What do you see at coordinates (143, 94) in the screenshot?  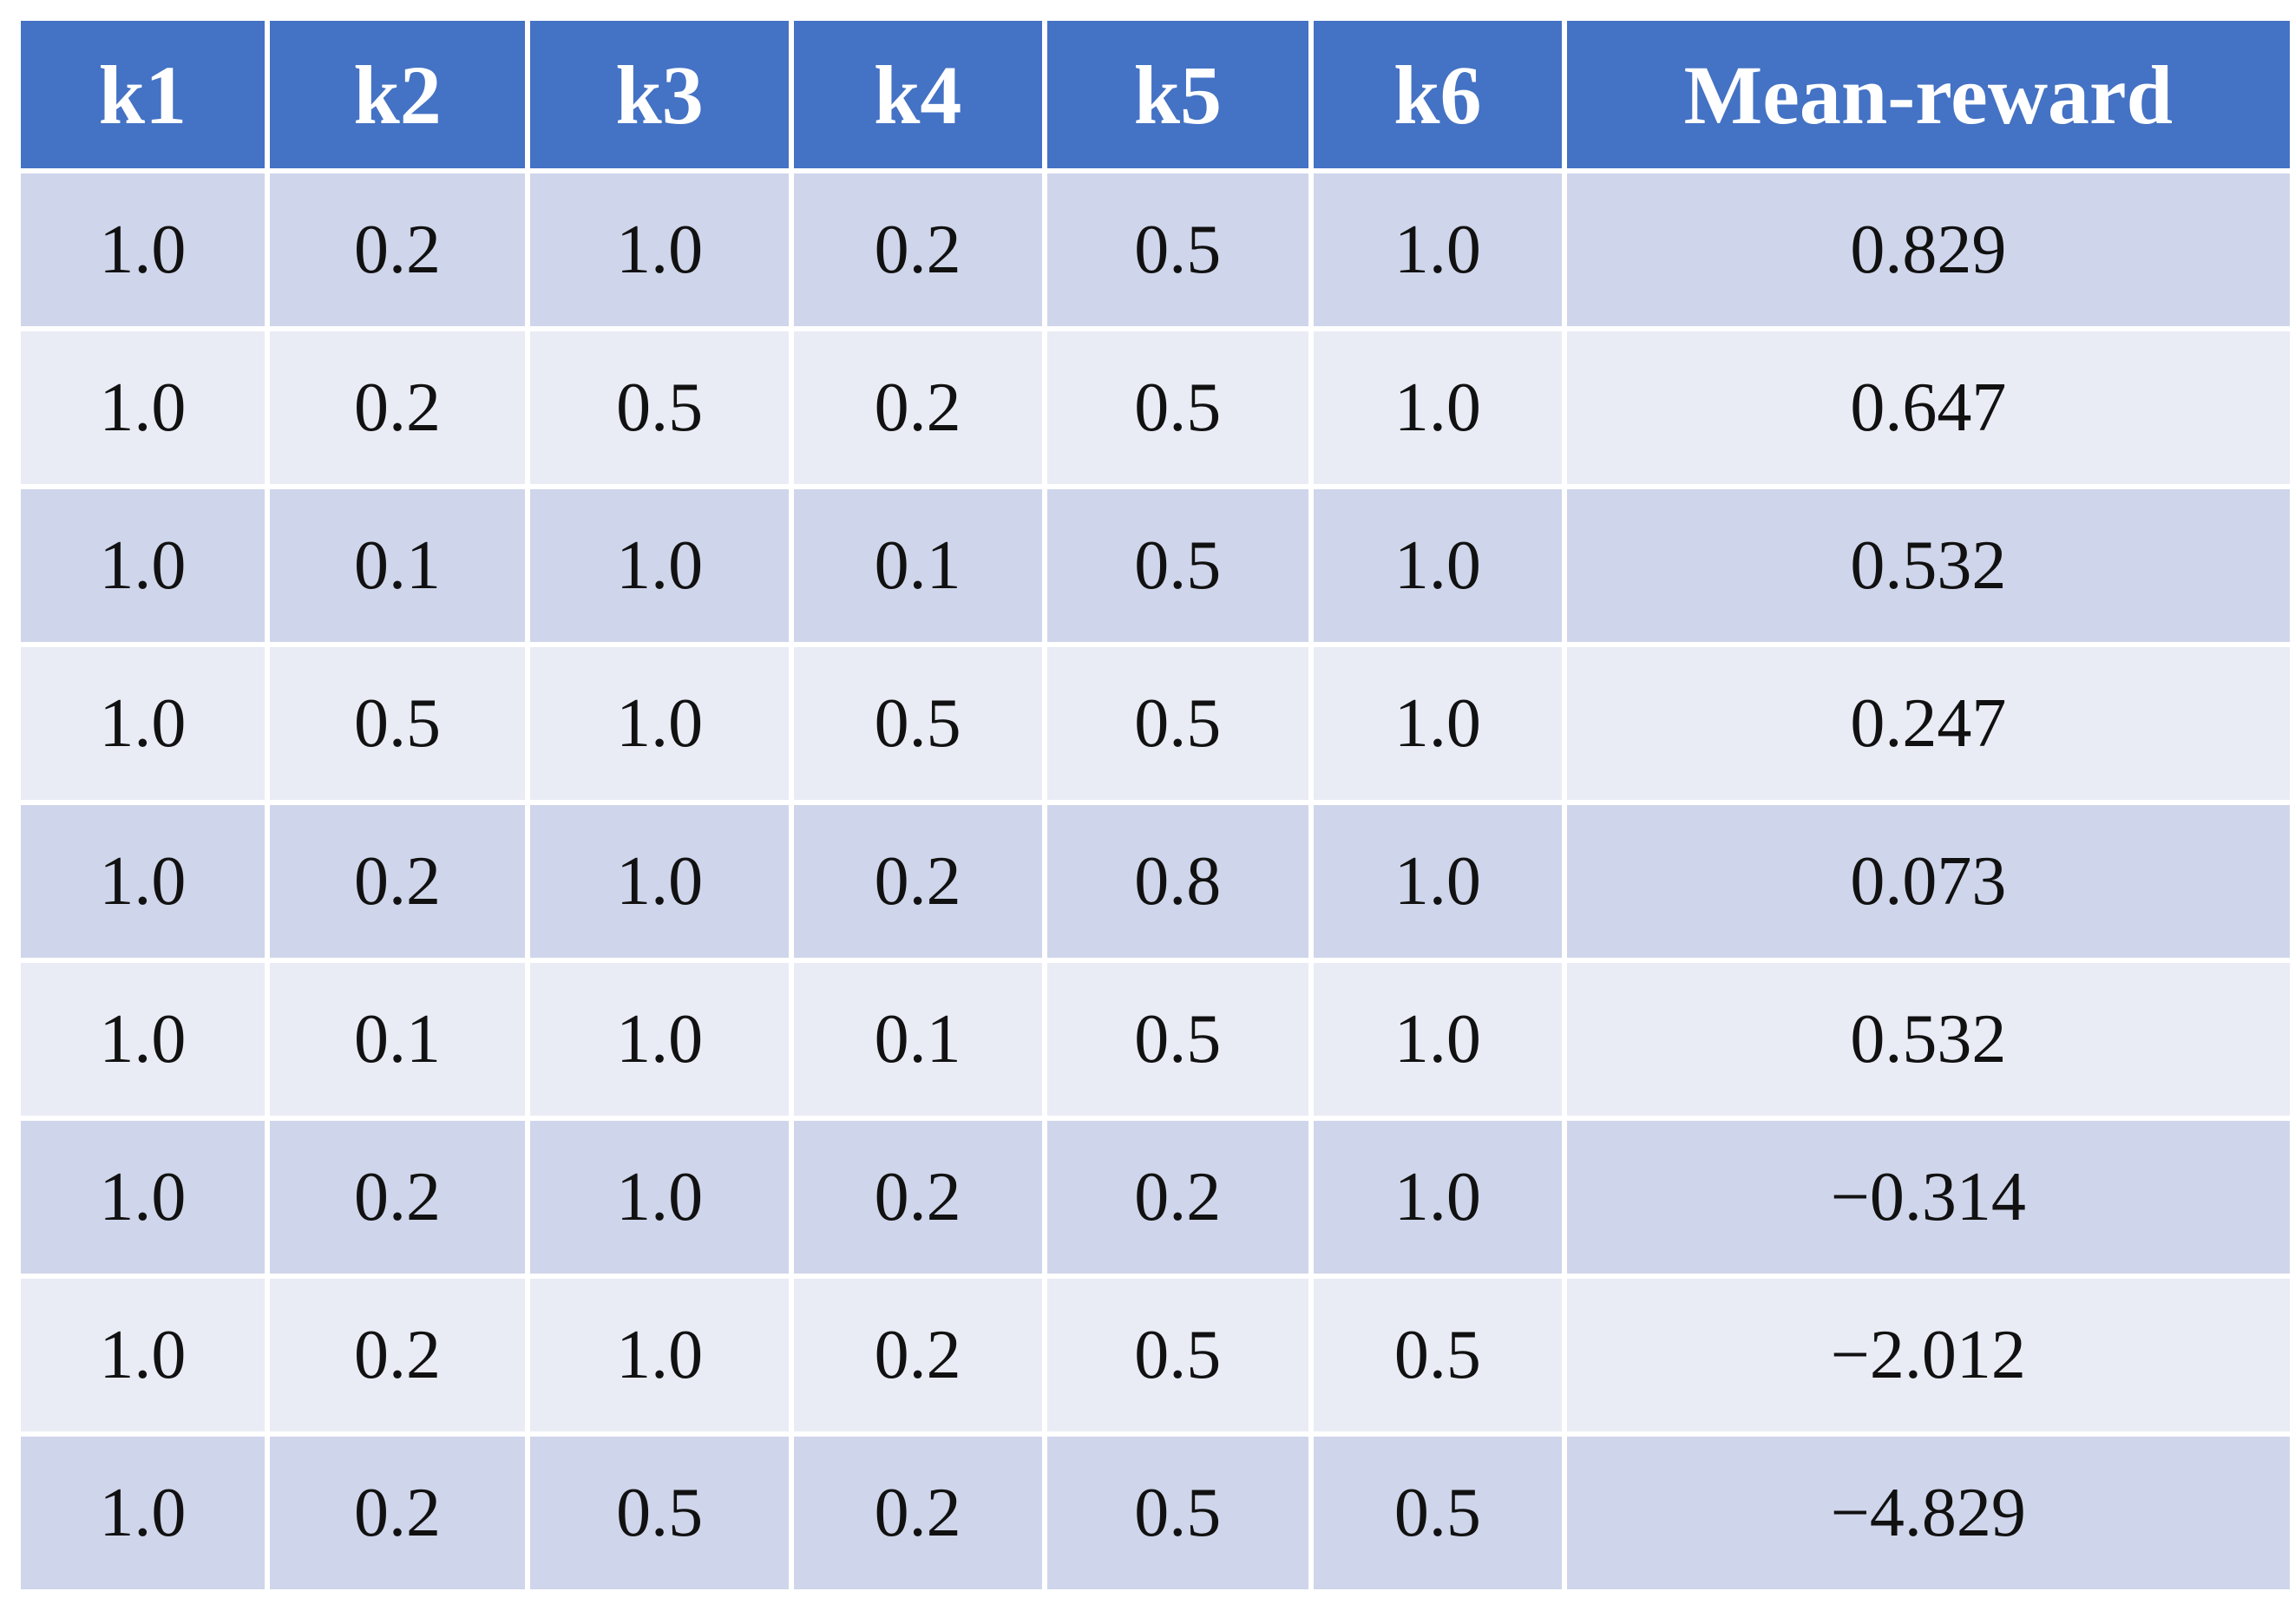 I see `header-cell: k1` at bounding box center [143, 94].